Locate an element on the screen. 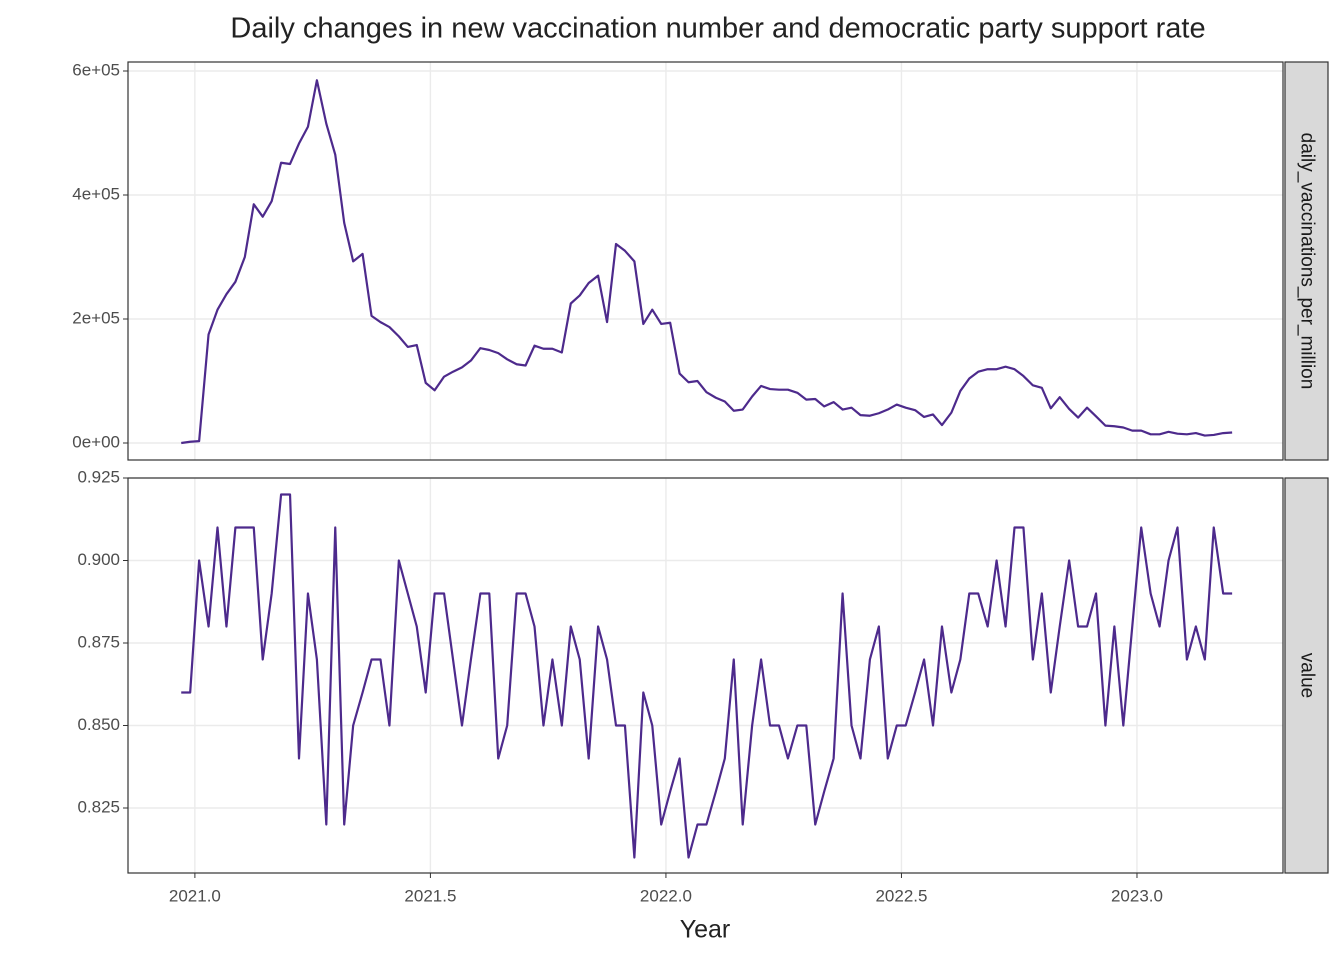 This screenshot has width=1344, height=960. y-tick-label: 0.925 is located at coordinates (98, 476).